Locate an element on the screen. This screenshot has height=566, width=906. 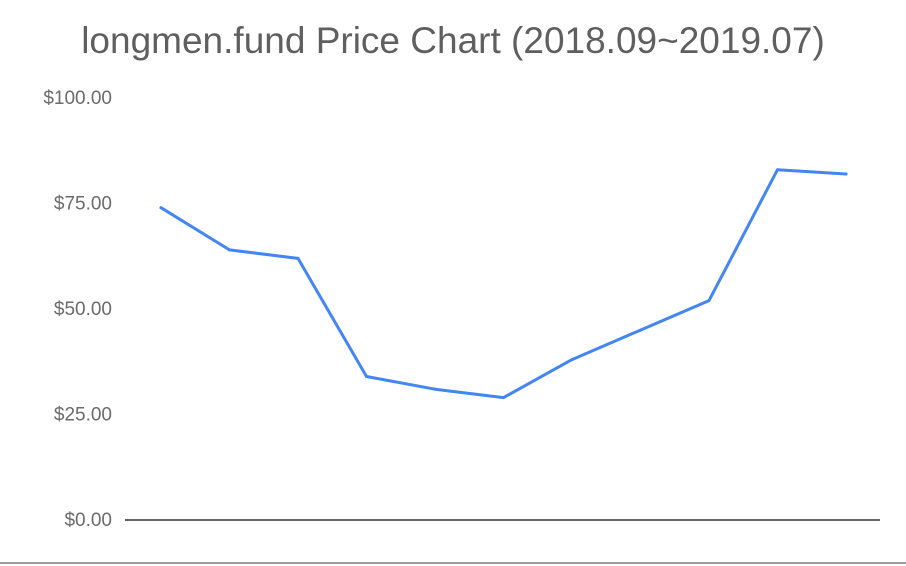
y-tick-label: $75.00 is located at coordinates (83, 204).